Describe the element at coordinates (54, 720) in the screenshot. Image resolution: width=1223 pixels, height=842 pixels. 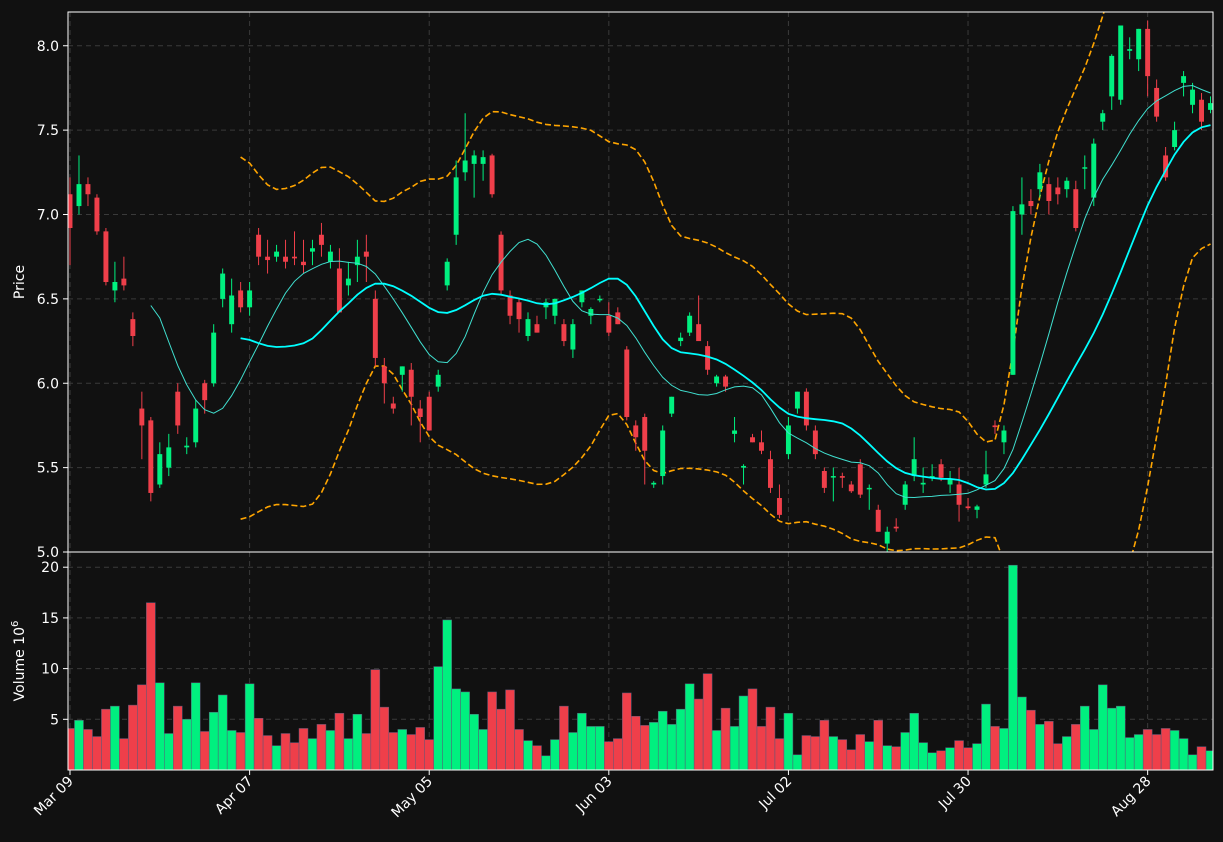
I see `volume-y-tick-label: 5` at that location.